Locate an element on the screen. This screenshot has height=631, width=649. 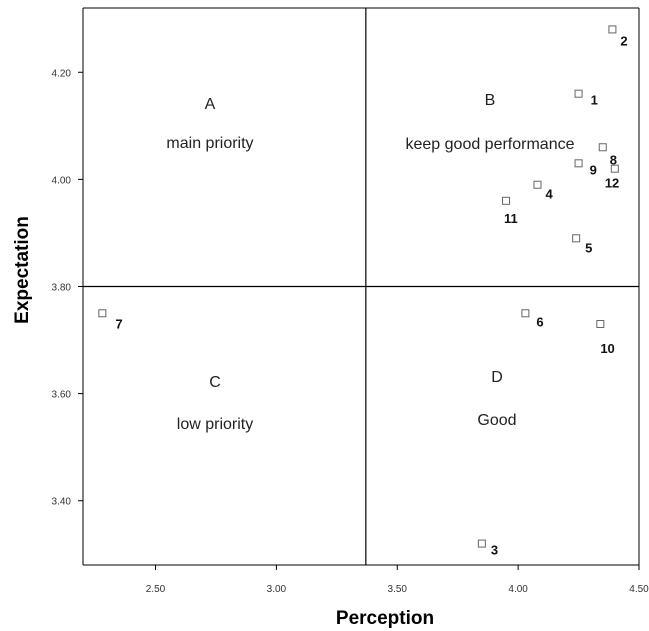
y-tick-label: 4.20 is located at coordinates (62, 73).